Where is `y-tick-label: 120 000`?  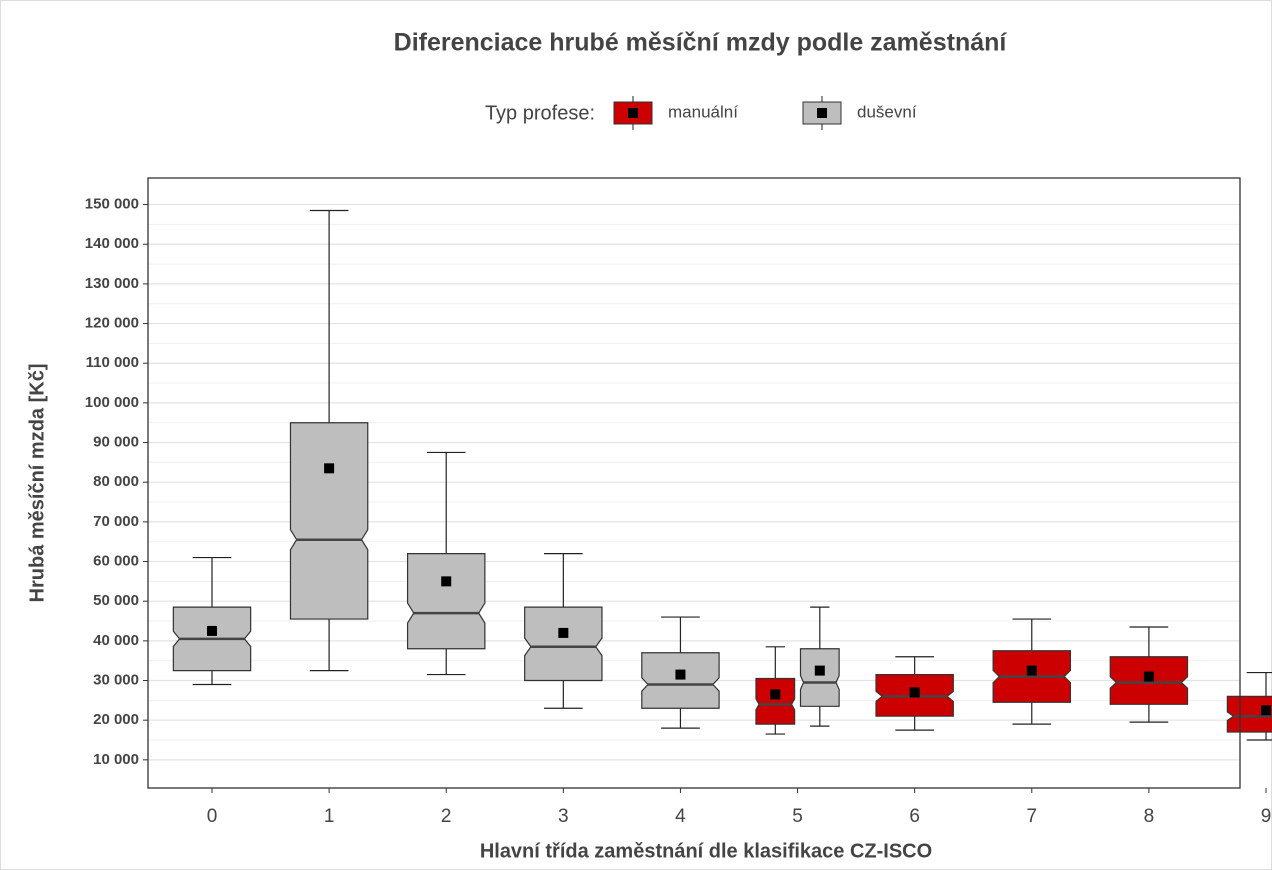 y-tick-label: 120 000 is located at coordinates (112, 323).